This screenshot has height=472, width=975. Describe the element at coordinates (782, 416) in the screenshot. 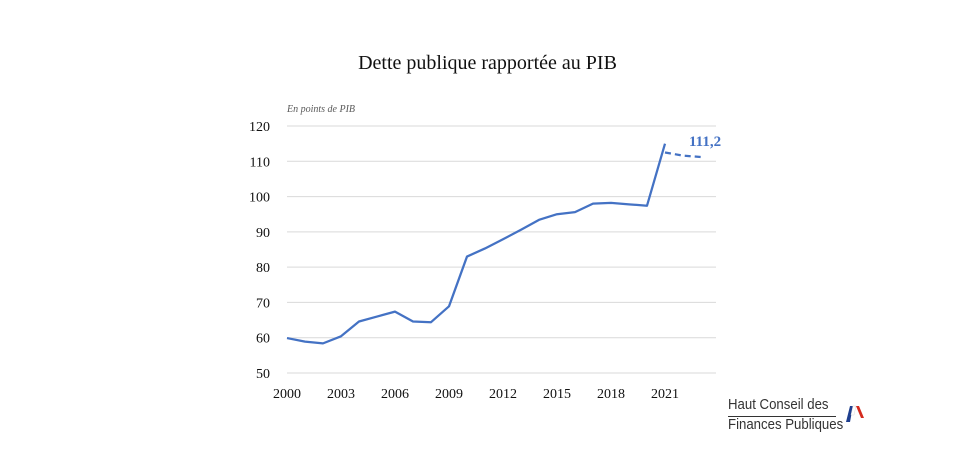

I see `logo-divider` at that location.